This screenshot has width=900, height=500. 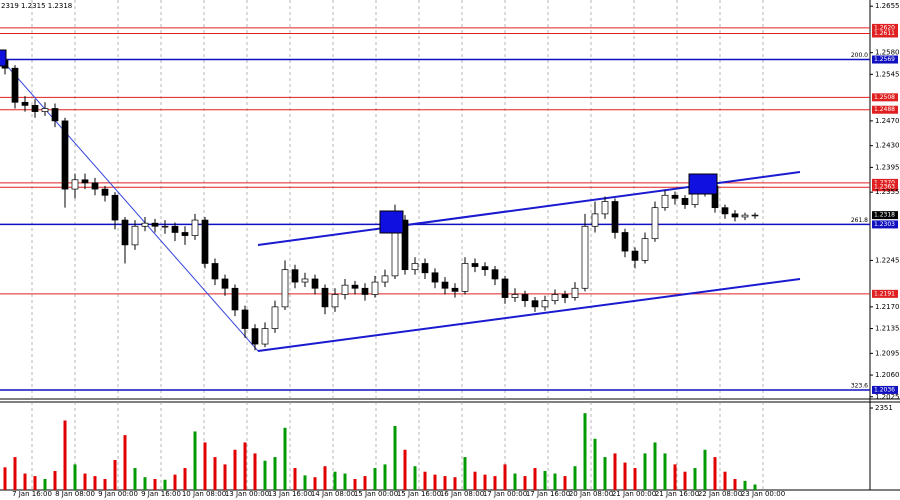 What do you see at coordinates (720, 494) in the screenshot?
I see `x-tick-label: 22 Jan 08:00` at bounding box center [720, 494].